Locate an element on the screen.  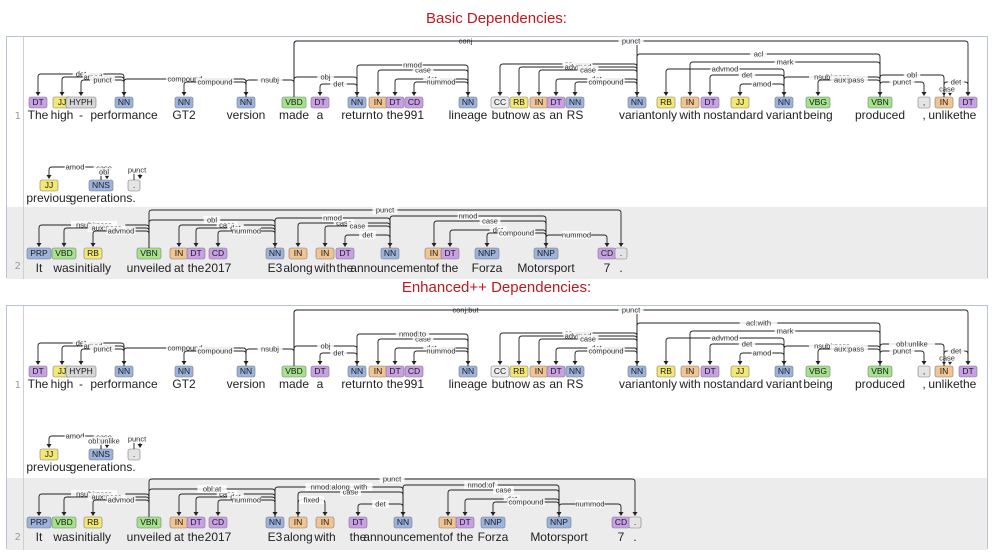
dependency-arc: nmod:to is located at coordinates (413, 348).